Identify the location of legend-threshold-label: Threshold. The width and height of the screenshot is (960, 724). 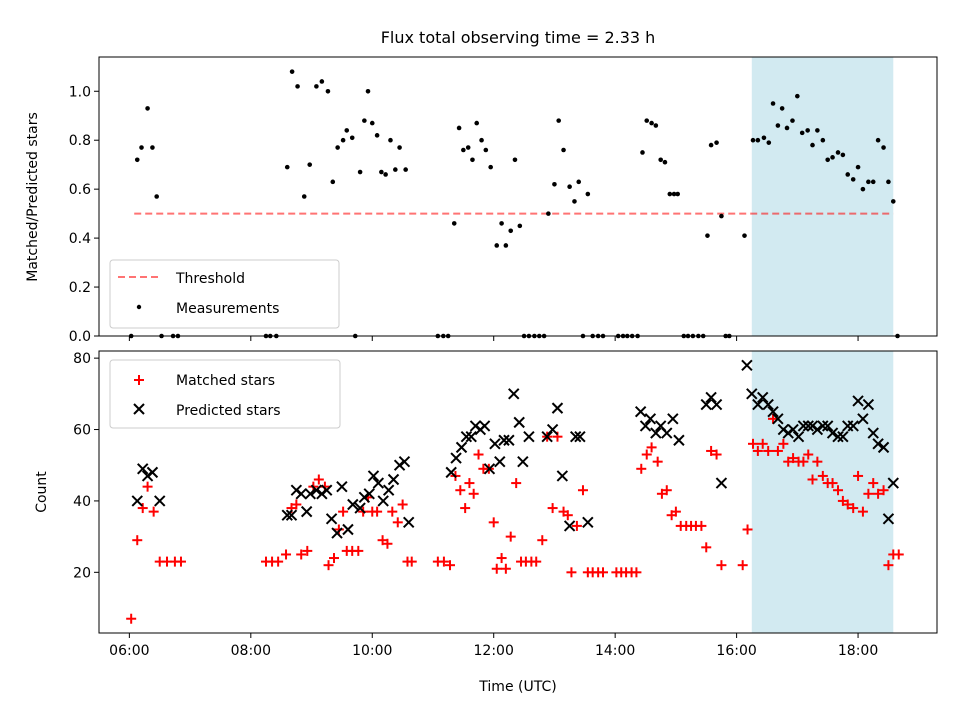
(210, 279).